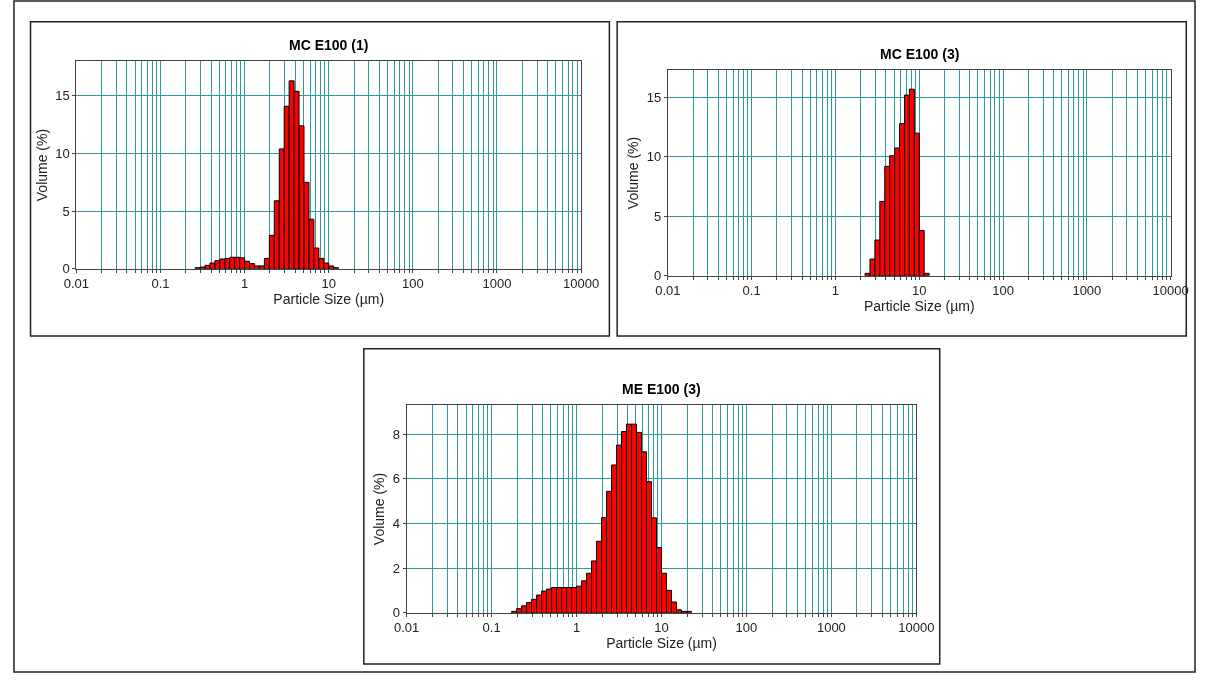  What do you see at coordinates (396, 479) in the screenshot?
I see `y-tick-label: 6` at bounding box center [396, 479].